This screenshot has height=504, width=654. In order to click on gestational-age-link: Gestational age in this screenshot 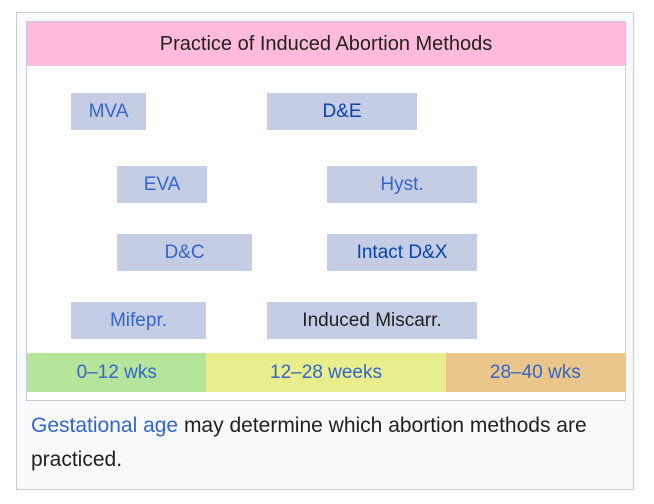, I will do `click(105, 425)`.